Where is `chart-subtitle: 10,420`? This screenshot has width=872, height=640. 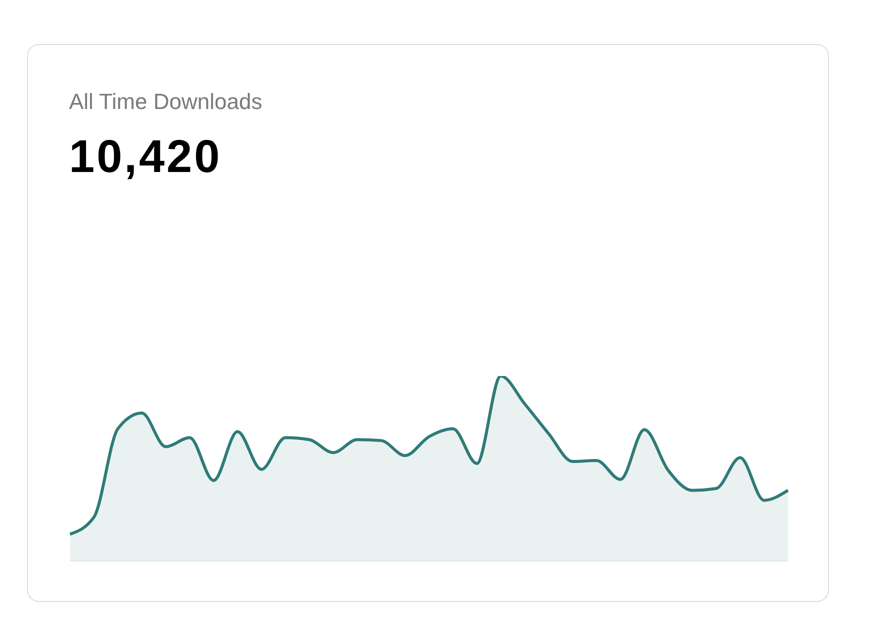 chart-subtitle: 10,420 is located at coordinates (145, 156).